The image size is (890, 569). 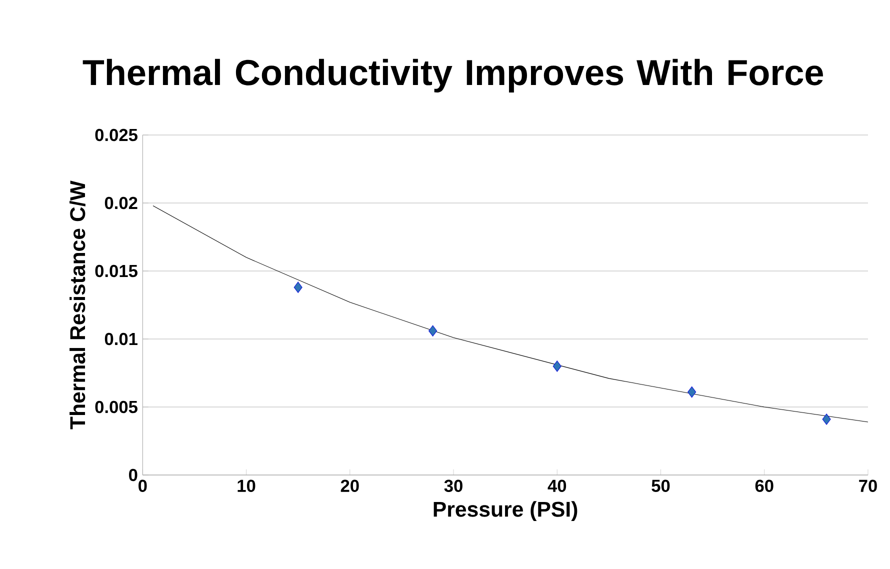 What do you see at coordinates (78, 305) in the screenshot?
I see `y-axis-title: Thermal Resistance C/W` at bounding box center [78, 305].